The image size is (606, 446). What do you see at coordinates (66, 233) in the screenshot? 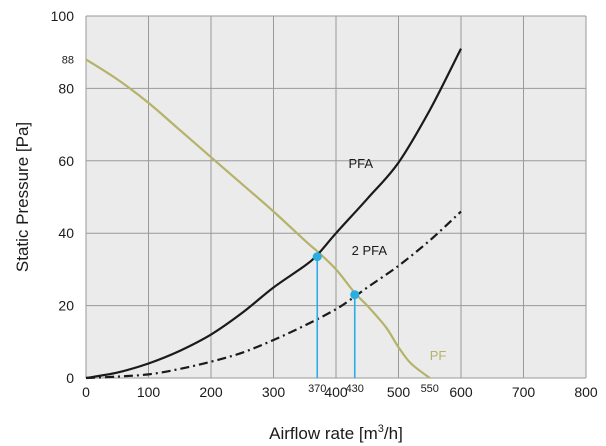
I see `y-tick-label: 40` at bounding box center [66, 233].